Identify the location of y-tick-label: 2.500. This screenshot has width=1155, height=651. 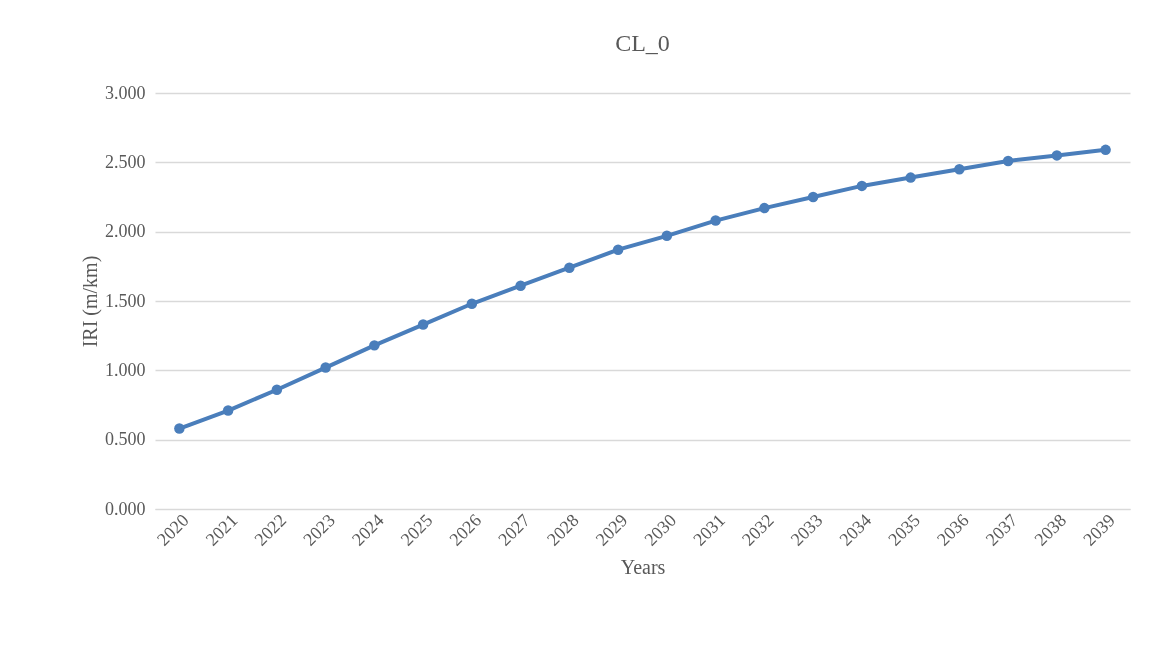
(125, 161).